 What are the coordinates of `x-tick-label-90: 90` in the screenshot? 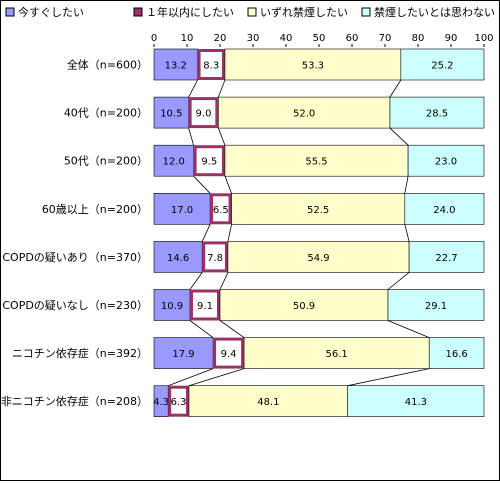 It's located at (451, 38).